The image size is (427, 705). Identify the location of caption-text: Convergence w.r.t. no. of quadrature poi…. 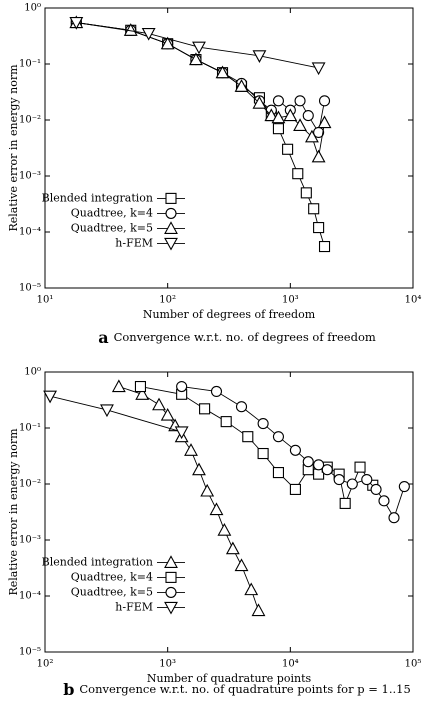
(244, 689).